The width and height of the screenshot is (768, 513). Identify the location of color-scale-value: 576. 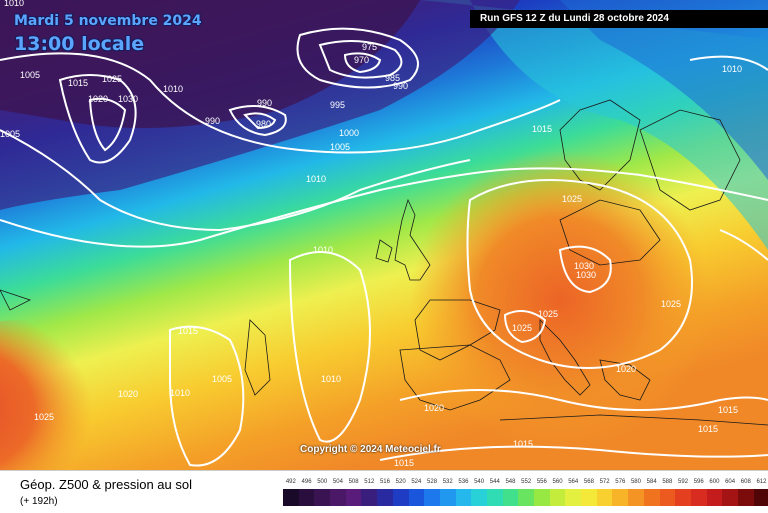
(620, 482).